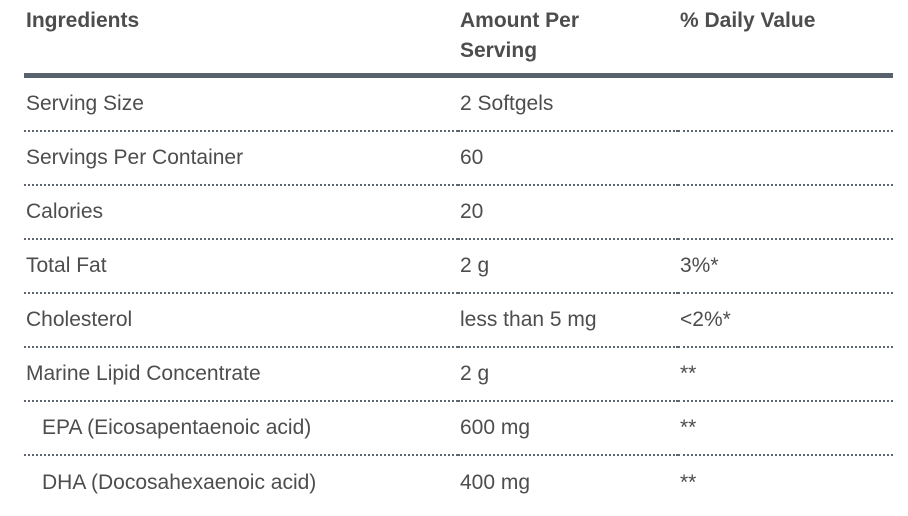  Describe the element at coordinates (241, 320) in the screenshot. I see `row-label-cell: Cholesterol` at that location.